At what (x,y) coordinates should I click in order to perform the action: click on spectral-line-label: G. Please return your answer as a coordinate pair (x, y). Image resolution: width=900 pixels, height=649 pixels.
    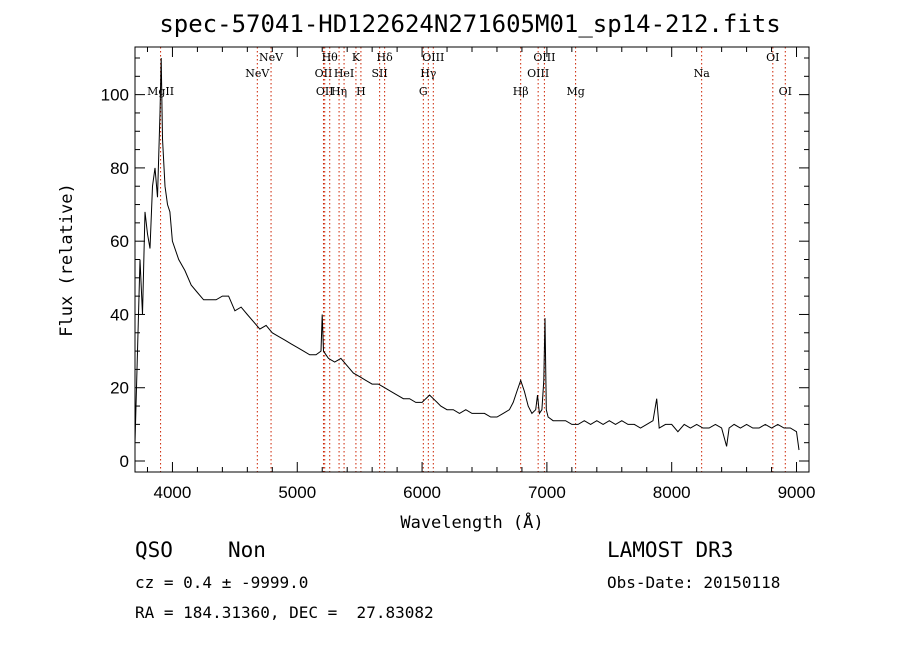
    Looking at the image, I should click on (423, 91).